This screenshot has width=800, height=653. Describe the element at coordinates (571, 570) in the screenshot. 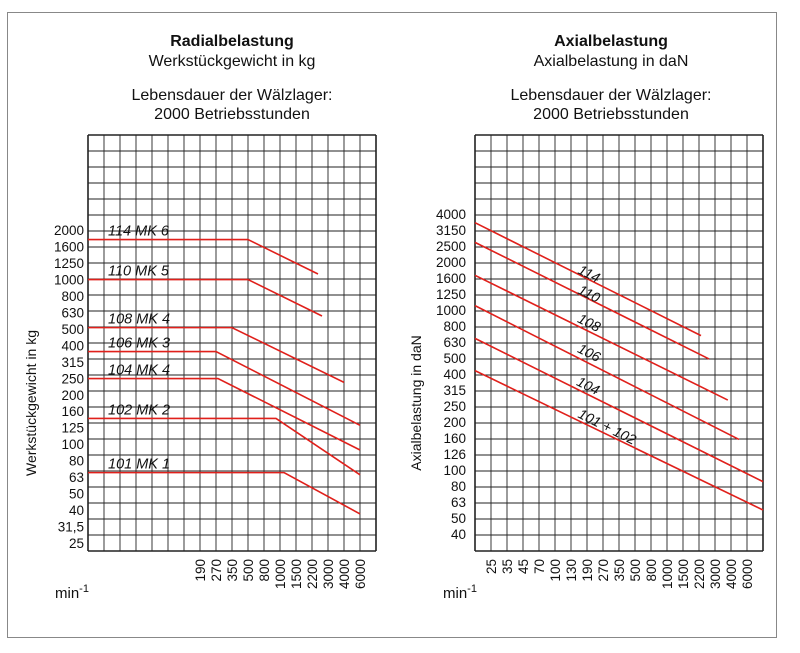

I see `x-tick-label: 130` at that location.